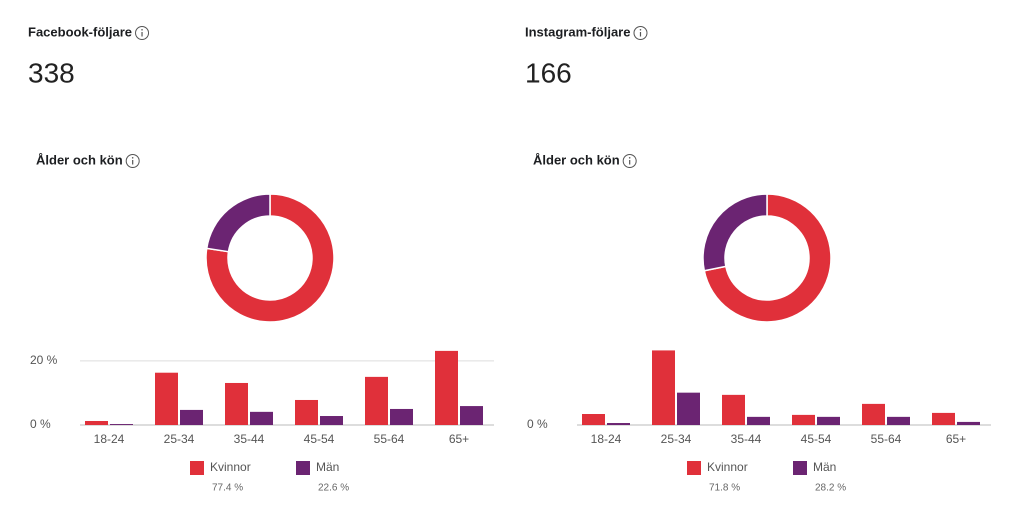  I want to click on follower-count: 338, so click(51, 72).